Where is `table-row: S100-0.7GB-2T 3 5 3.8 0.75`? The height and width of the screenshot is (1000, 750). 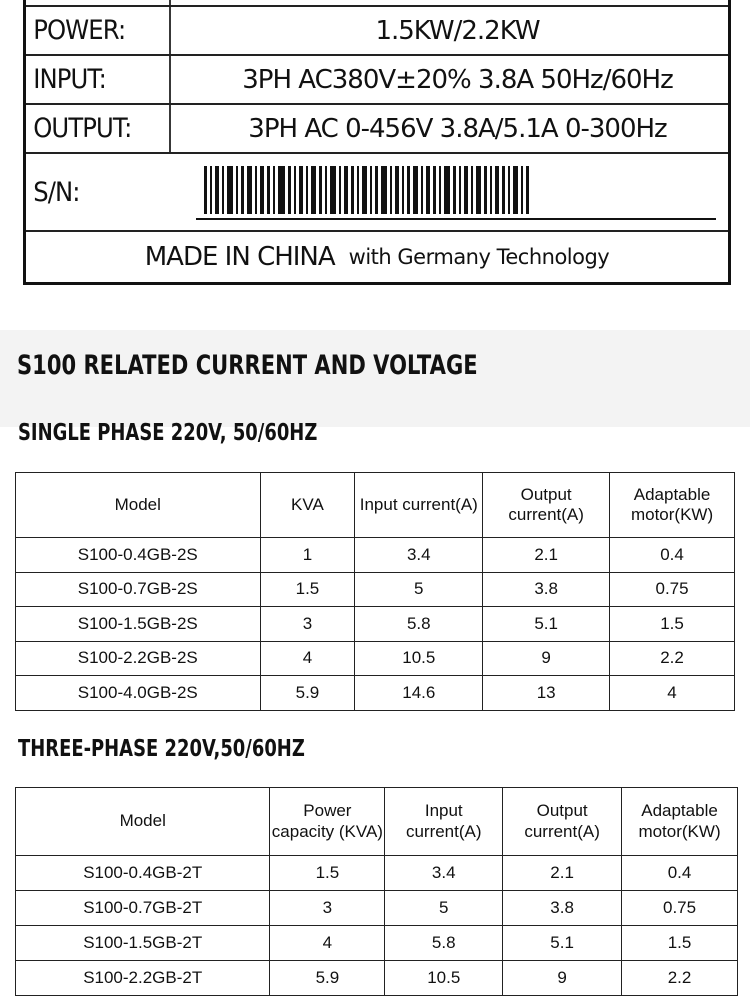
table-row: S100-0.7GB-2T 3 5 3.8 0.75 is located at coordinates (376, 908).